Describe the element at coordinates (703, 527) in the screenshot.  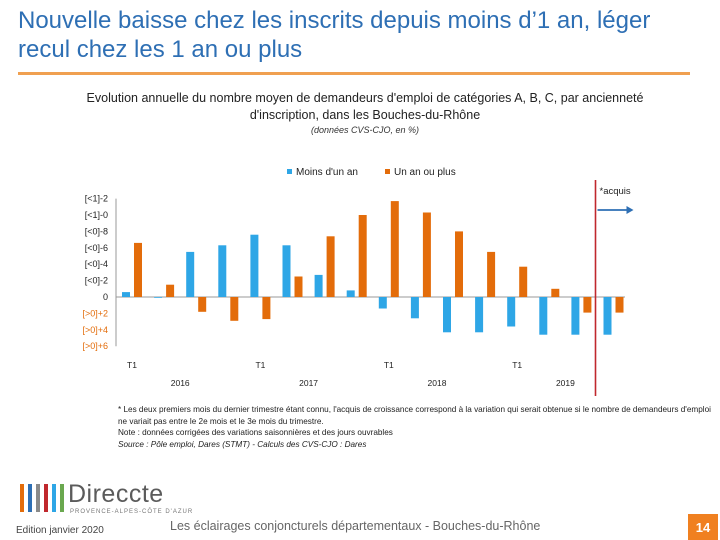
I see `page-number: 14` at that location.